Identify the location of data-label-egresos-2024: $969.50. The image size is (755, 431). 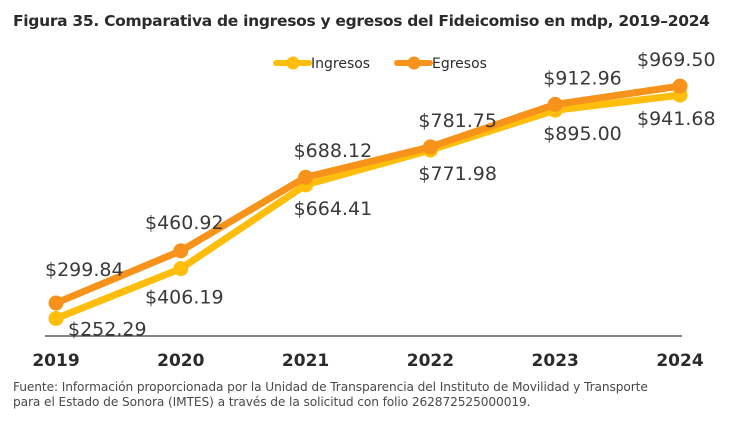
(676, 60).